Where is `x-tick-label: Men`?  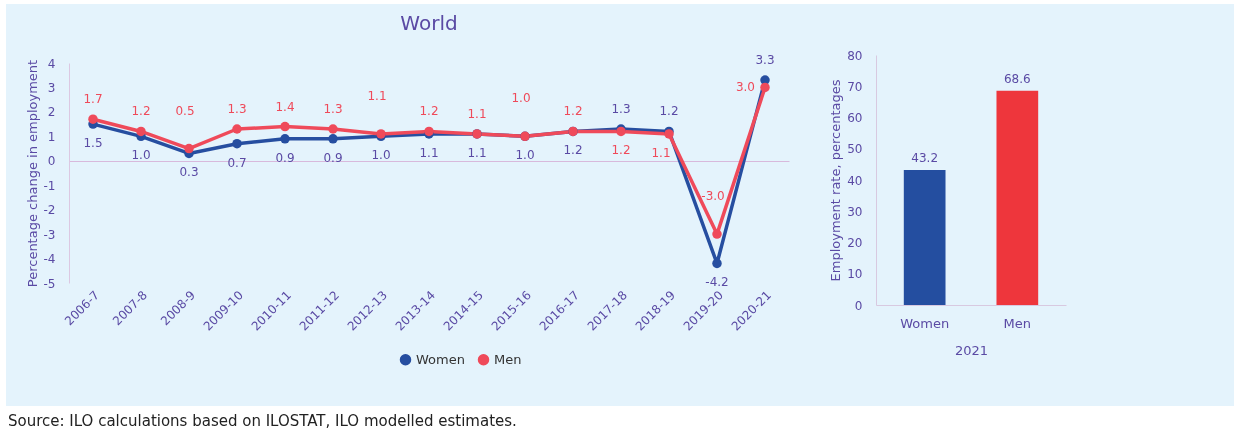
x-tick-label: Men is located at coordinates (1017, 323).